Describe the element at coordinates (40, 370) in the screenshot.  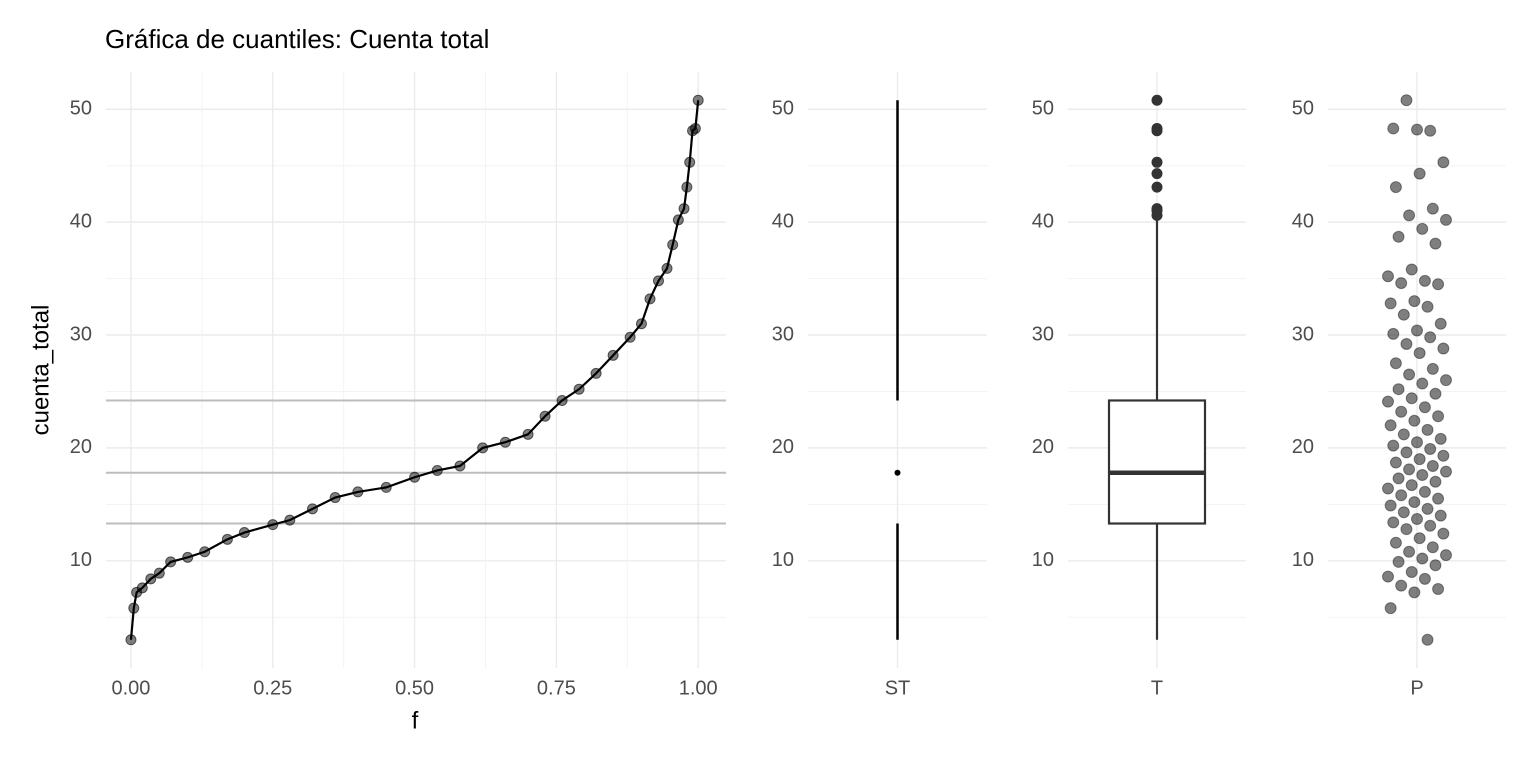
I see `y-axis-label: cuenta_total` at that location.